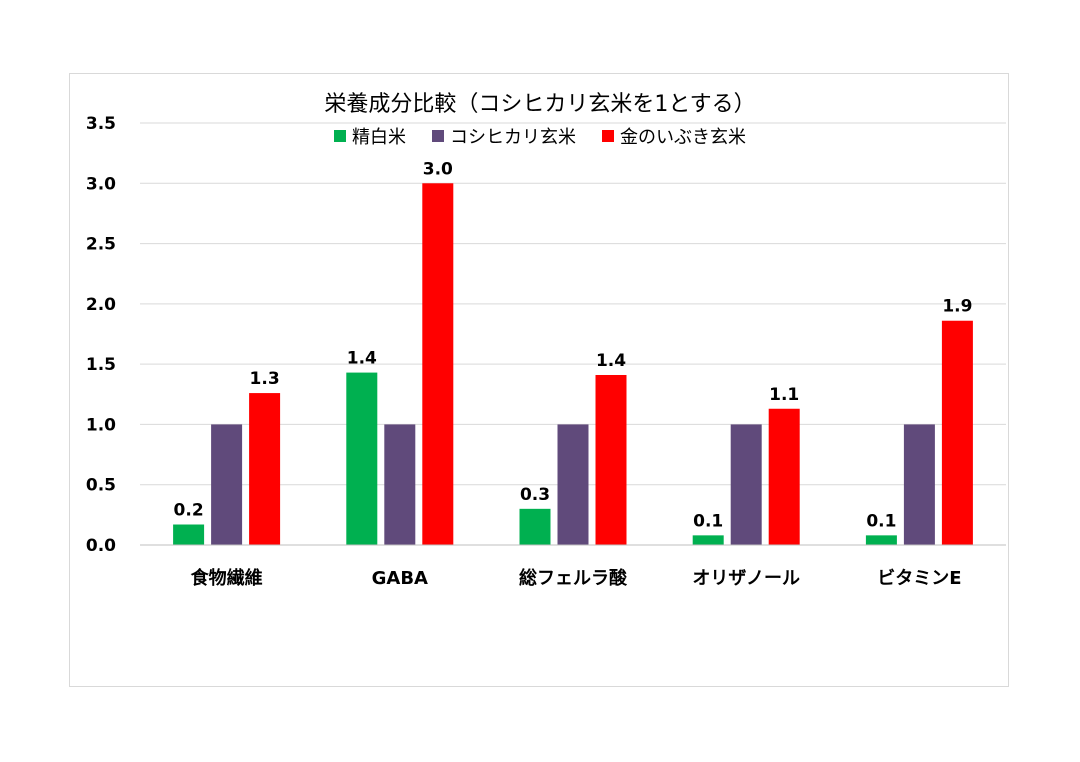 This screenshot has height=762, width=1080. I want to click on chart-title: 栄養成分比較（コシヒカリ玄米を1とする）, so click(540, 104).